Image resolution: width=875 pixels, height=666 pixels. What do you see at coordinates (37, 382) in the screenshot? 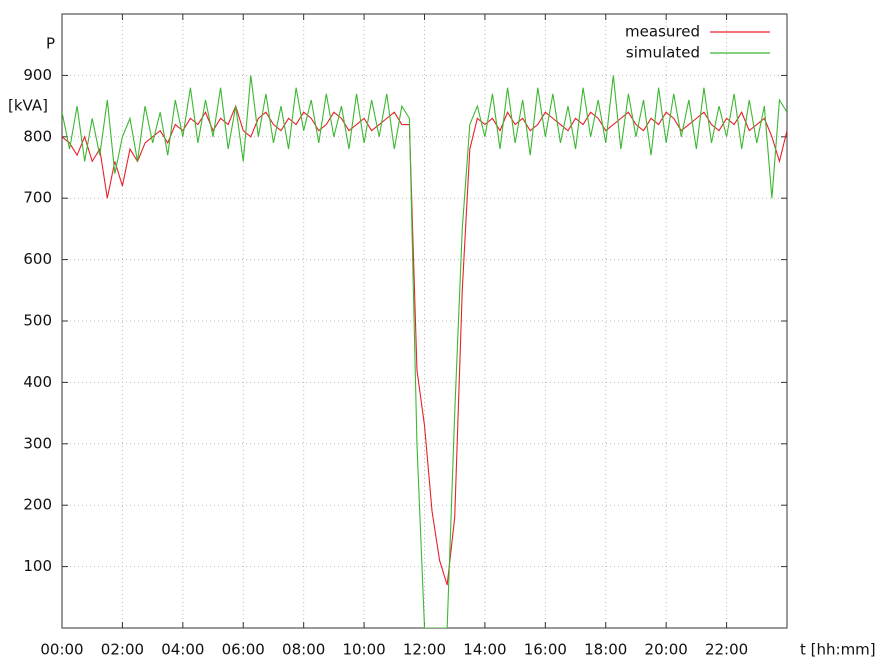
I see `y-tick-label: 400` at bounding box center [37, 382].